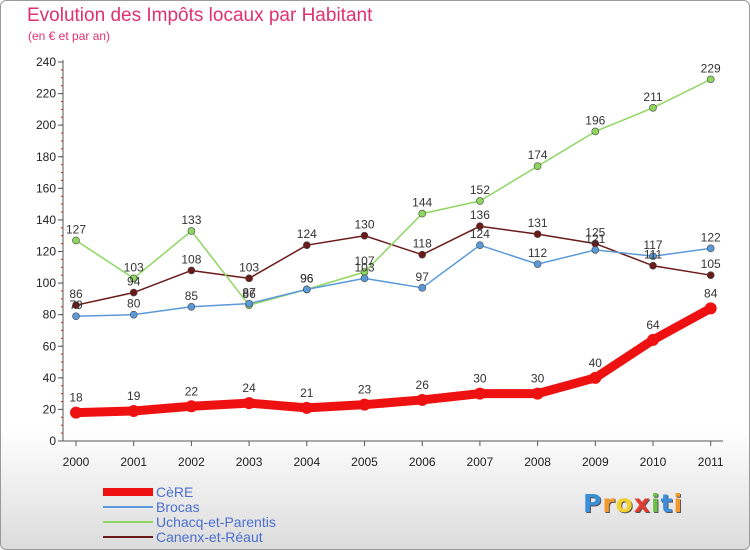 This screenshot has width=750, height=550. Describe the element at coordinates (595, 462) in the screenshot. I see `x-tick-label: 2009` at that location.